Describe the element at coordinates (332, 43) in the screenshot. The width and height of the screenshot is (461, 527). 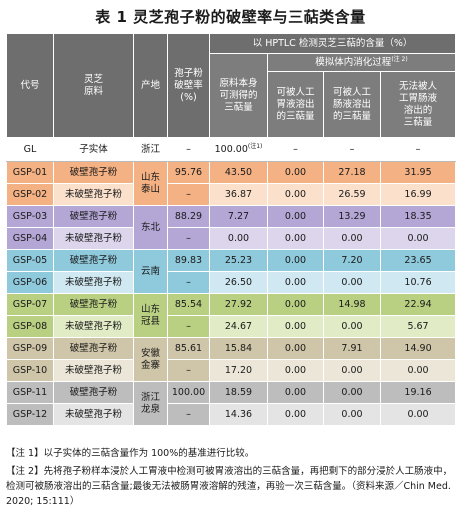
I see `header-hptlc: 以 HPTLC 检测灵芝三萜的含量（%）` at that location.